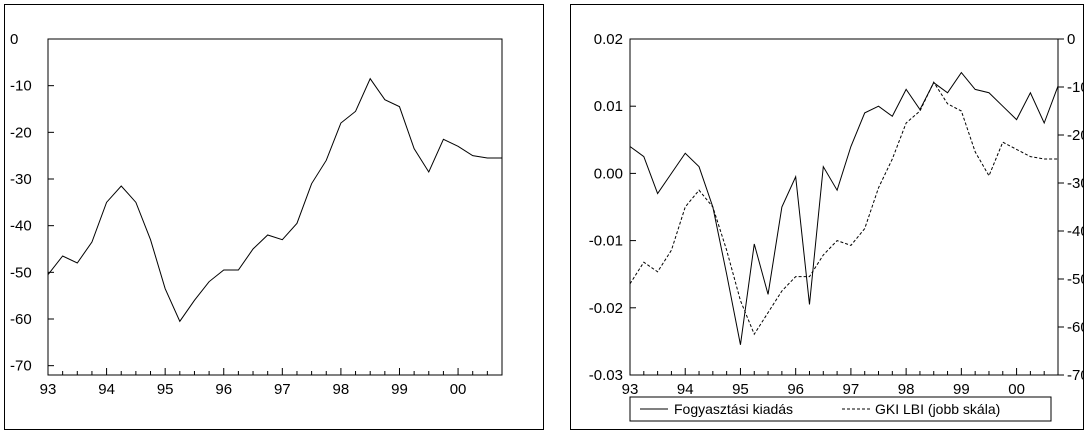 This screenshot has height=432, width=1088. I want to click on y-tick-label: -40, so click(21, 226).